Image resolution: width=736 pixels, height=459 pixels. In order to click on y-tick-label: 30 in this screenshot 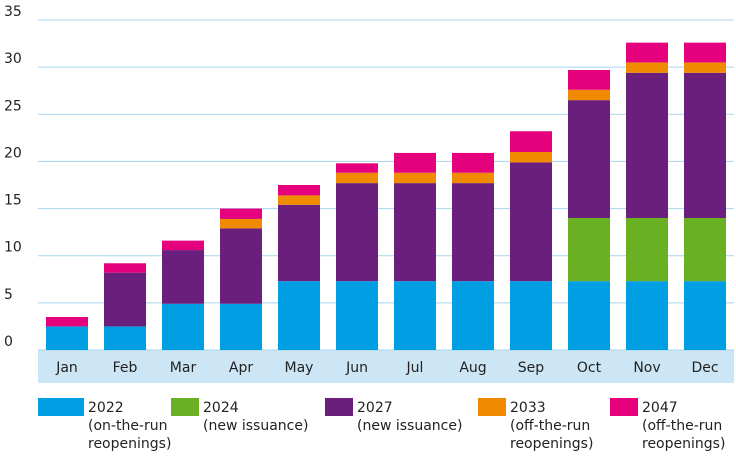, I will do `click(13, 59)`.